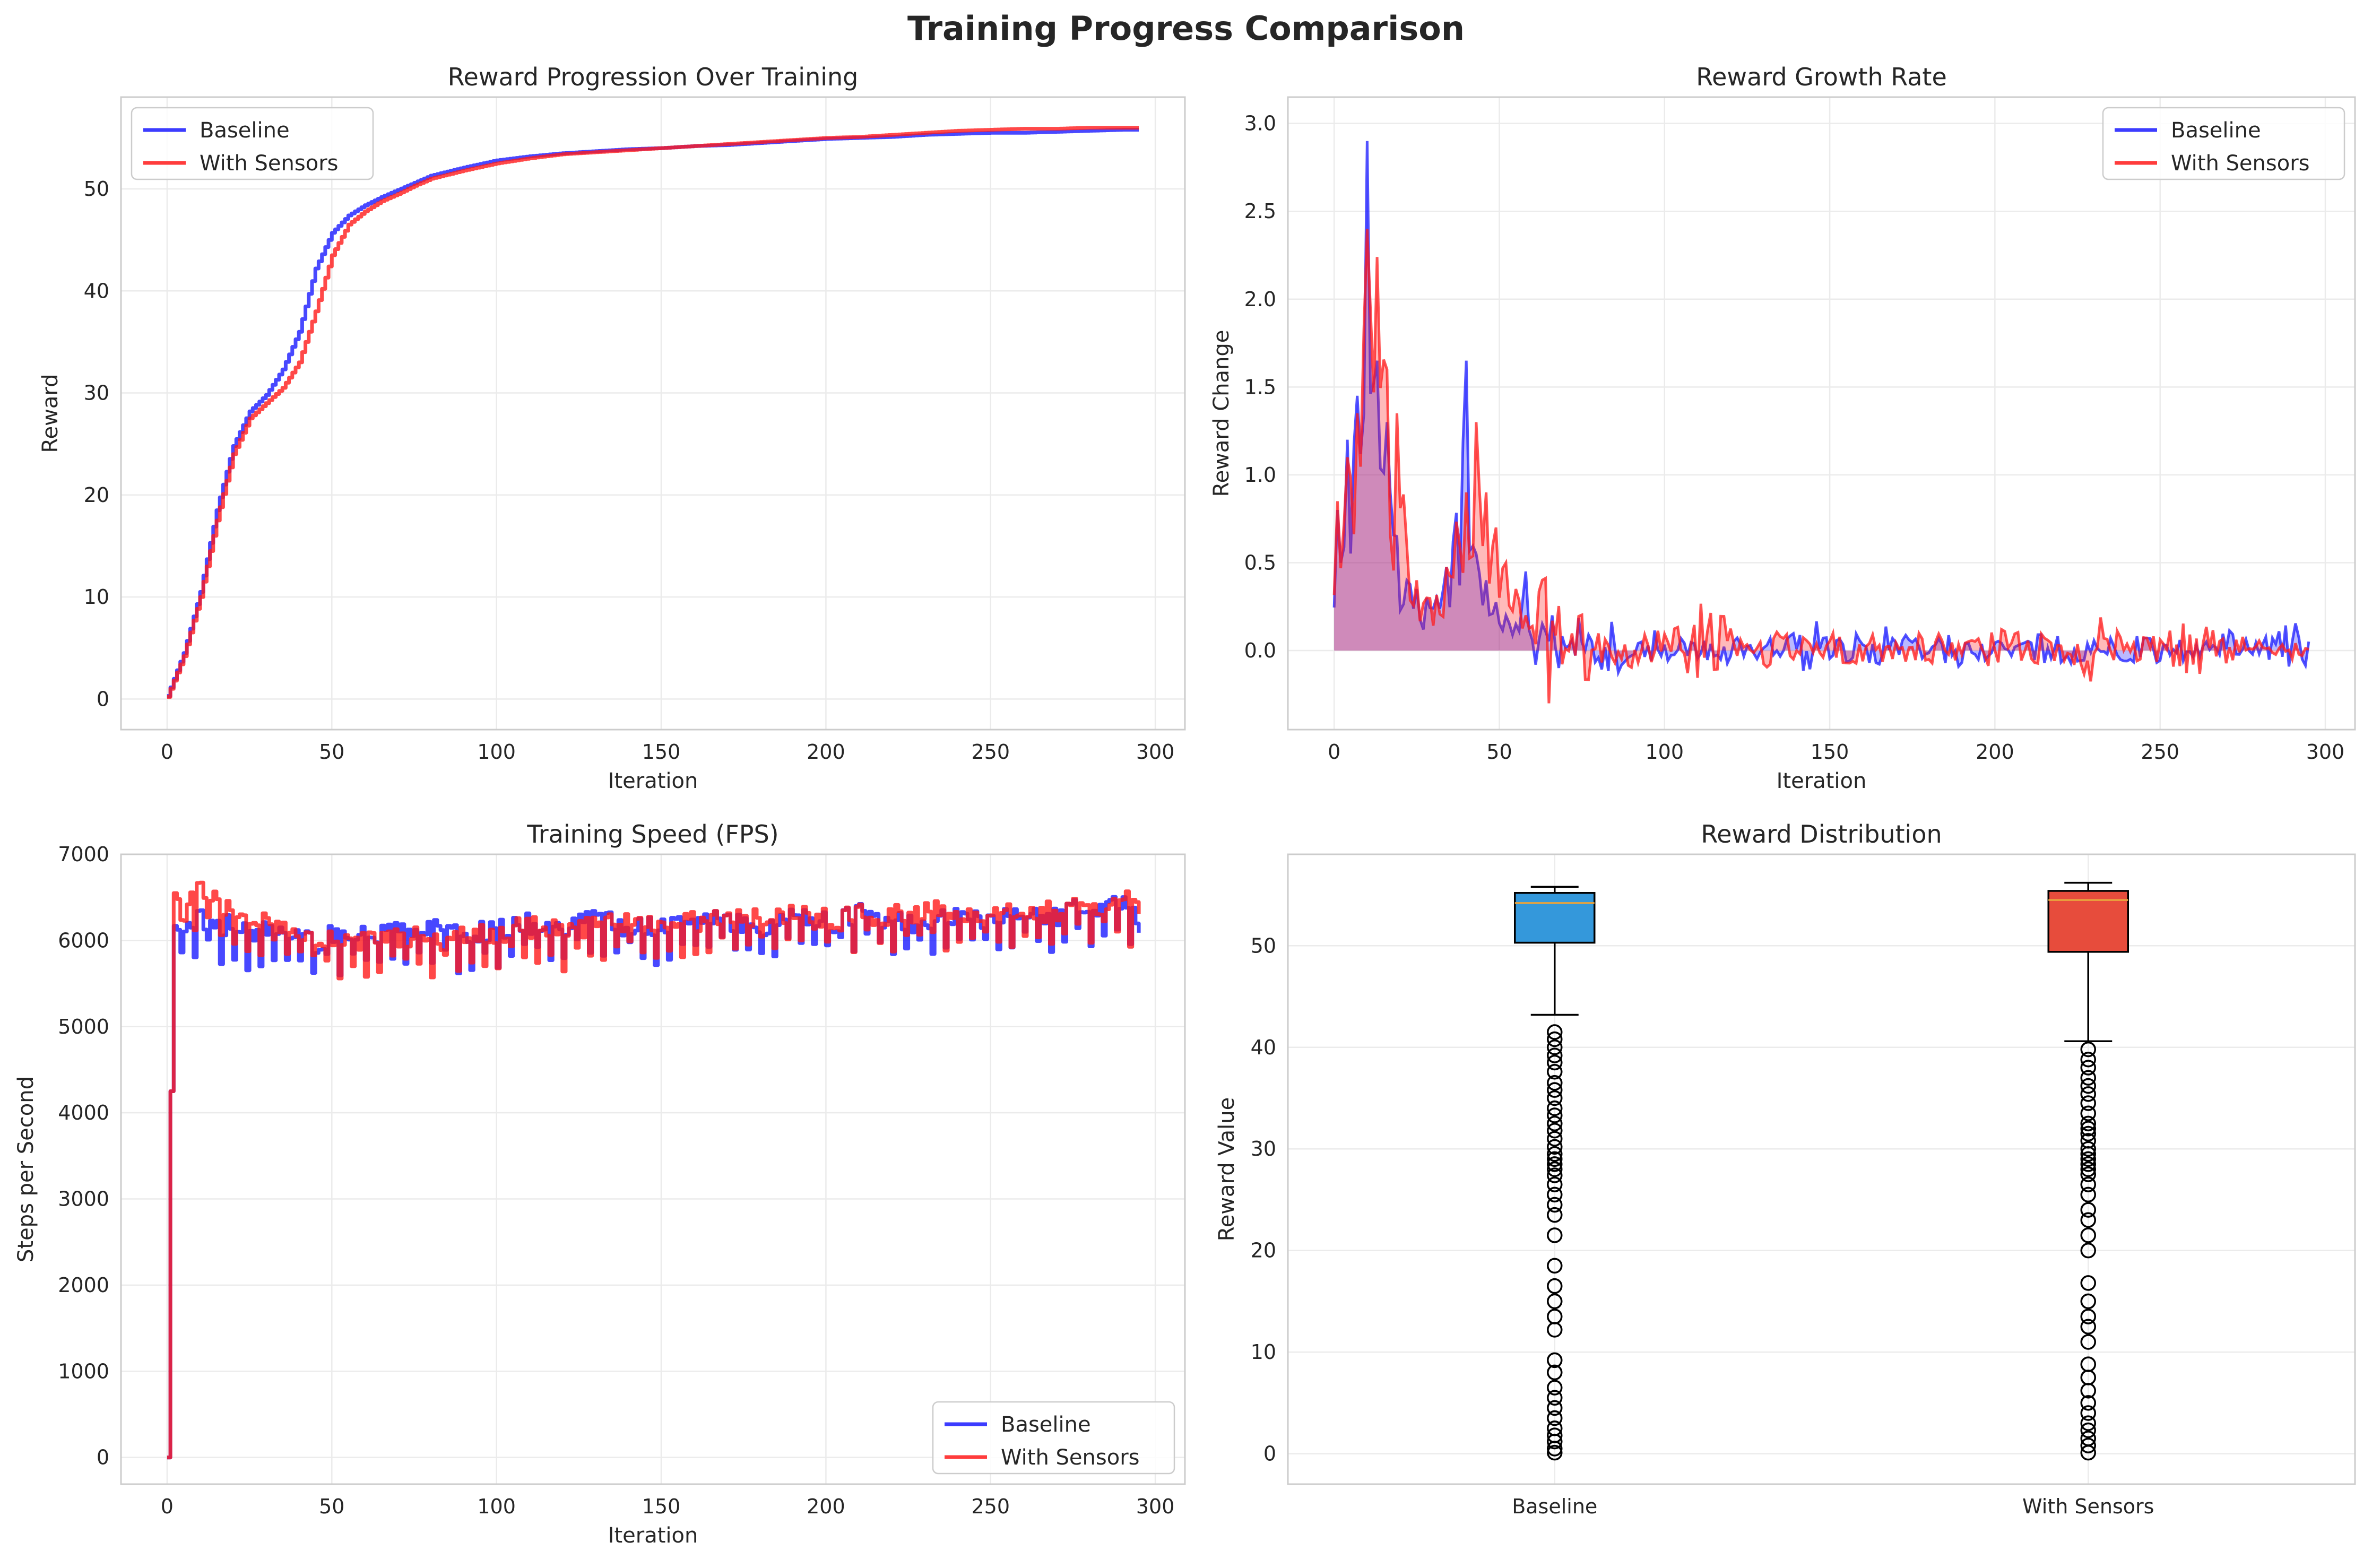 The height and width of the screenshot is (1568, 2372). I want to click on x-tick-label: 200, so click(826, 1506).